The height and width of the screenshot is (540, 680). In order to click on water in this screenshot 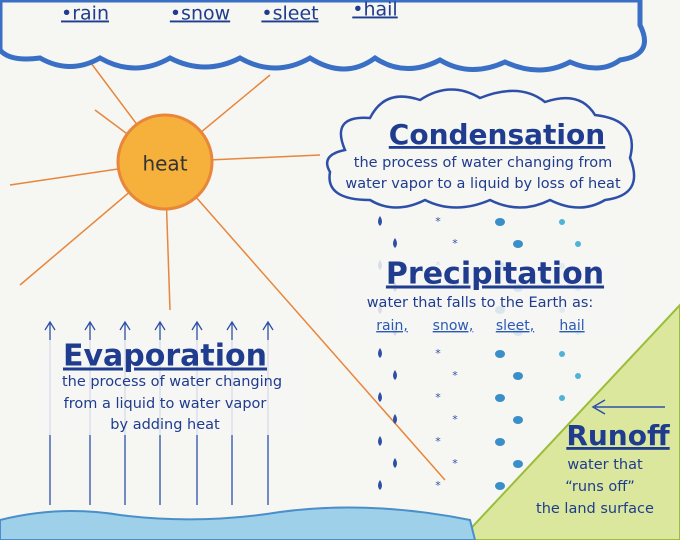, I will do `click(238, 523)`.